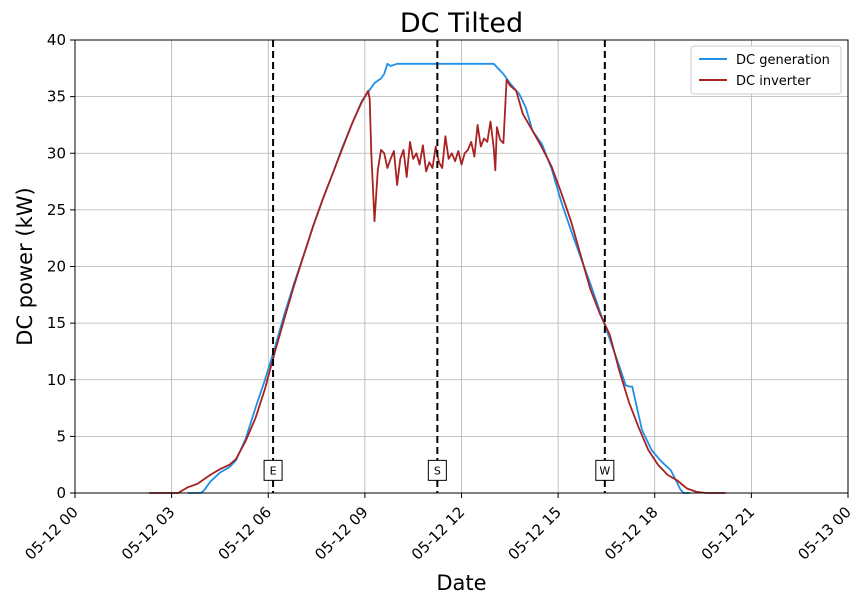 This screenshot has width=858, height=605. What do you see at coordinates (245, 533) in the screenshot?
I see `x-tick-label: 05-12 06` at bounding box center [245, 533].